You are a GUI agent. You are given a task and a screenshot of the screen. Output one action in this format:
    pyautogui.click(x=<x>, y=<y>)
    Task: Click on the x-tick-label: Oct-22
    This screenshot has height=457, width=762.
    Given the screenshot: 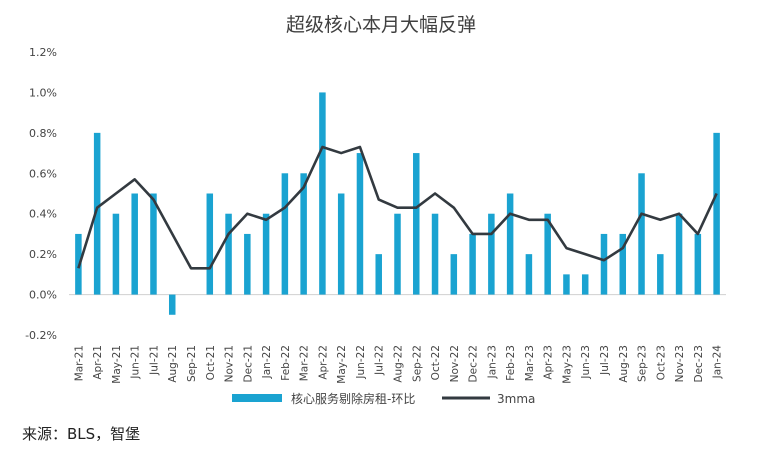 What is the action you would take?
    pyautogui.click(x=436, y=362)
    